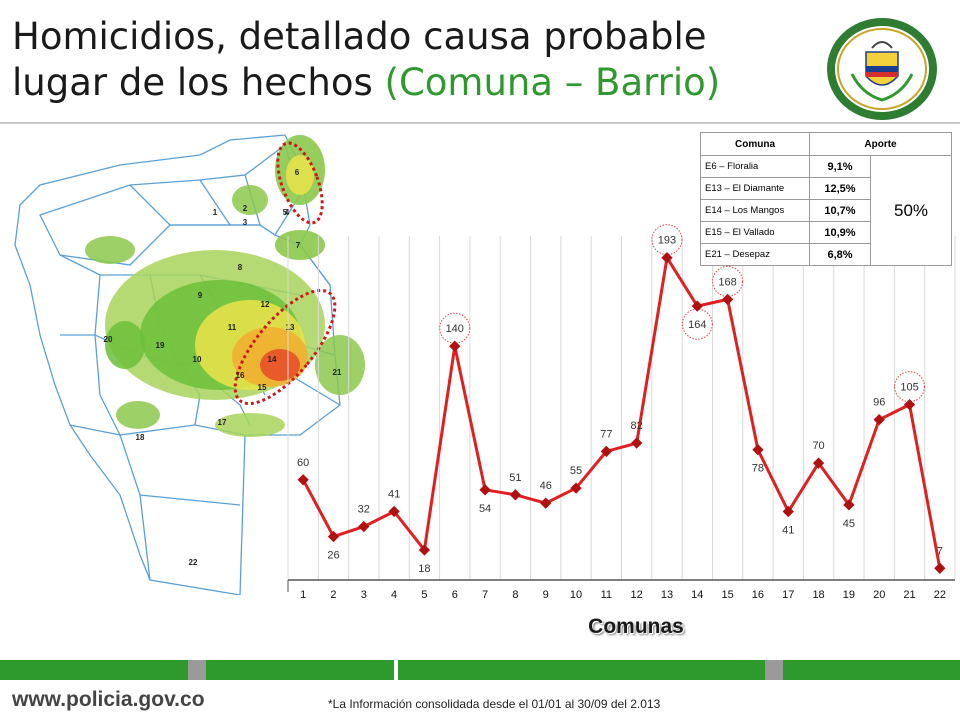 This screenshot has height=720, width=960. Describe the element at coordinates (755, 166) in the screenshot. I see `row-comuna: E6 – Floralia` at that location.